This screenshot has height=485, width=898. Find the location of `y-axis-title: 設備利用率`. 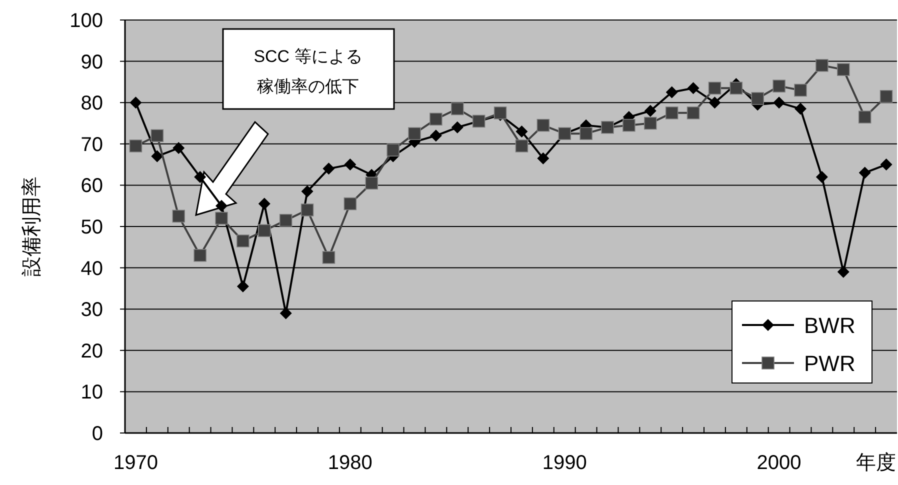

y-axis-title: 設備利用率 is located at coordinates (32, 226).